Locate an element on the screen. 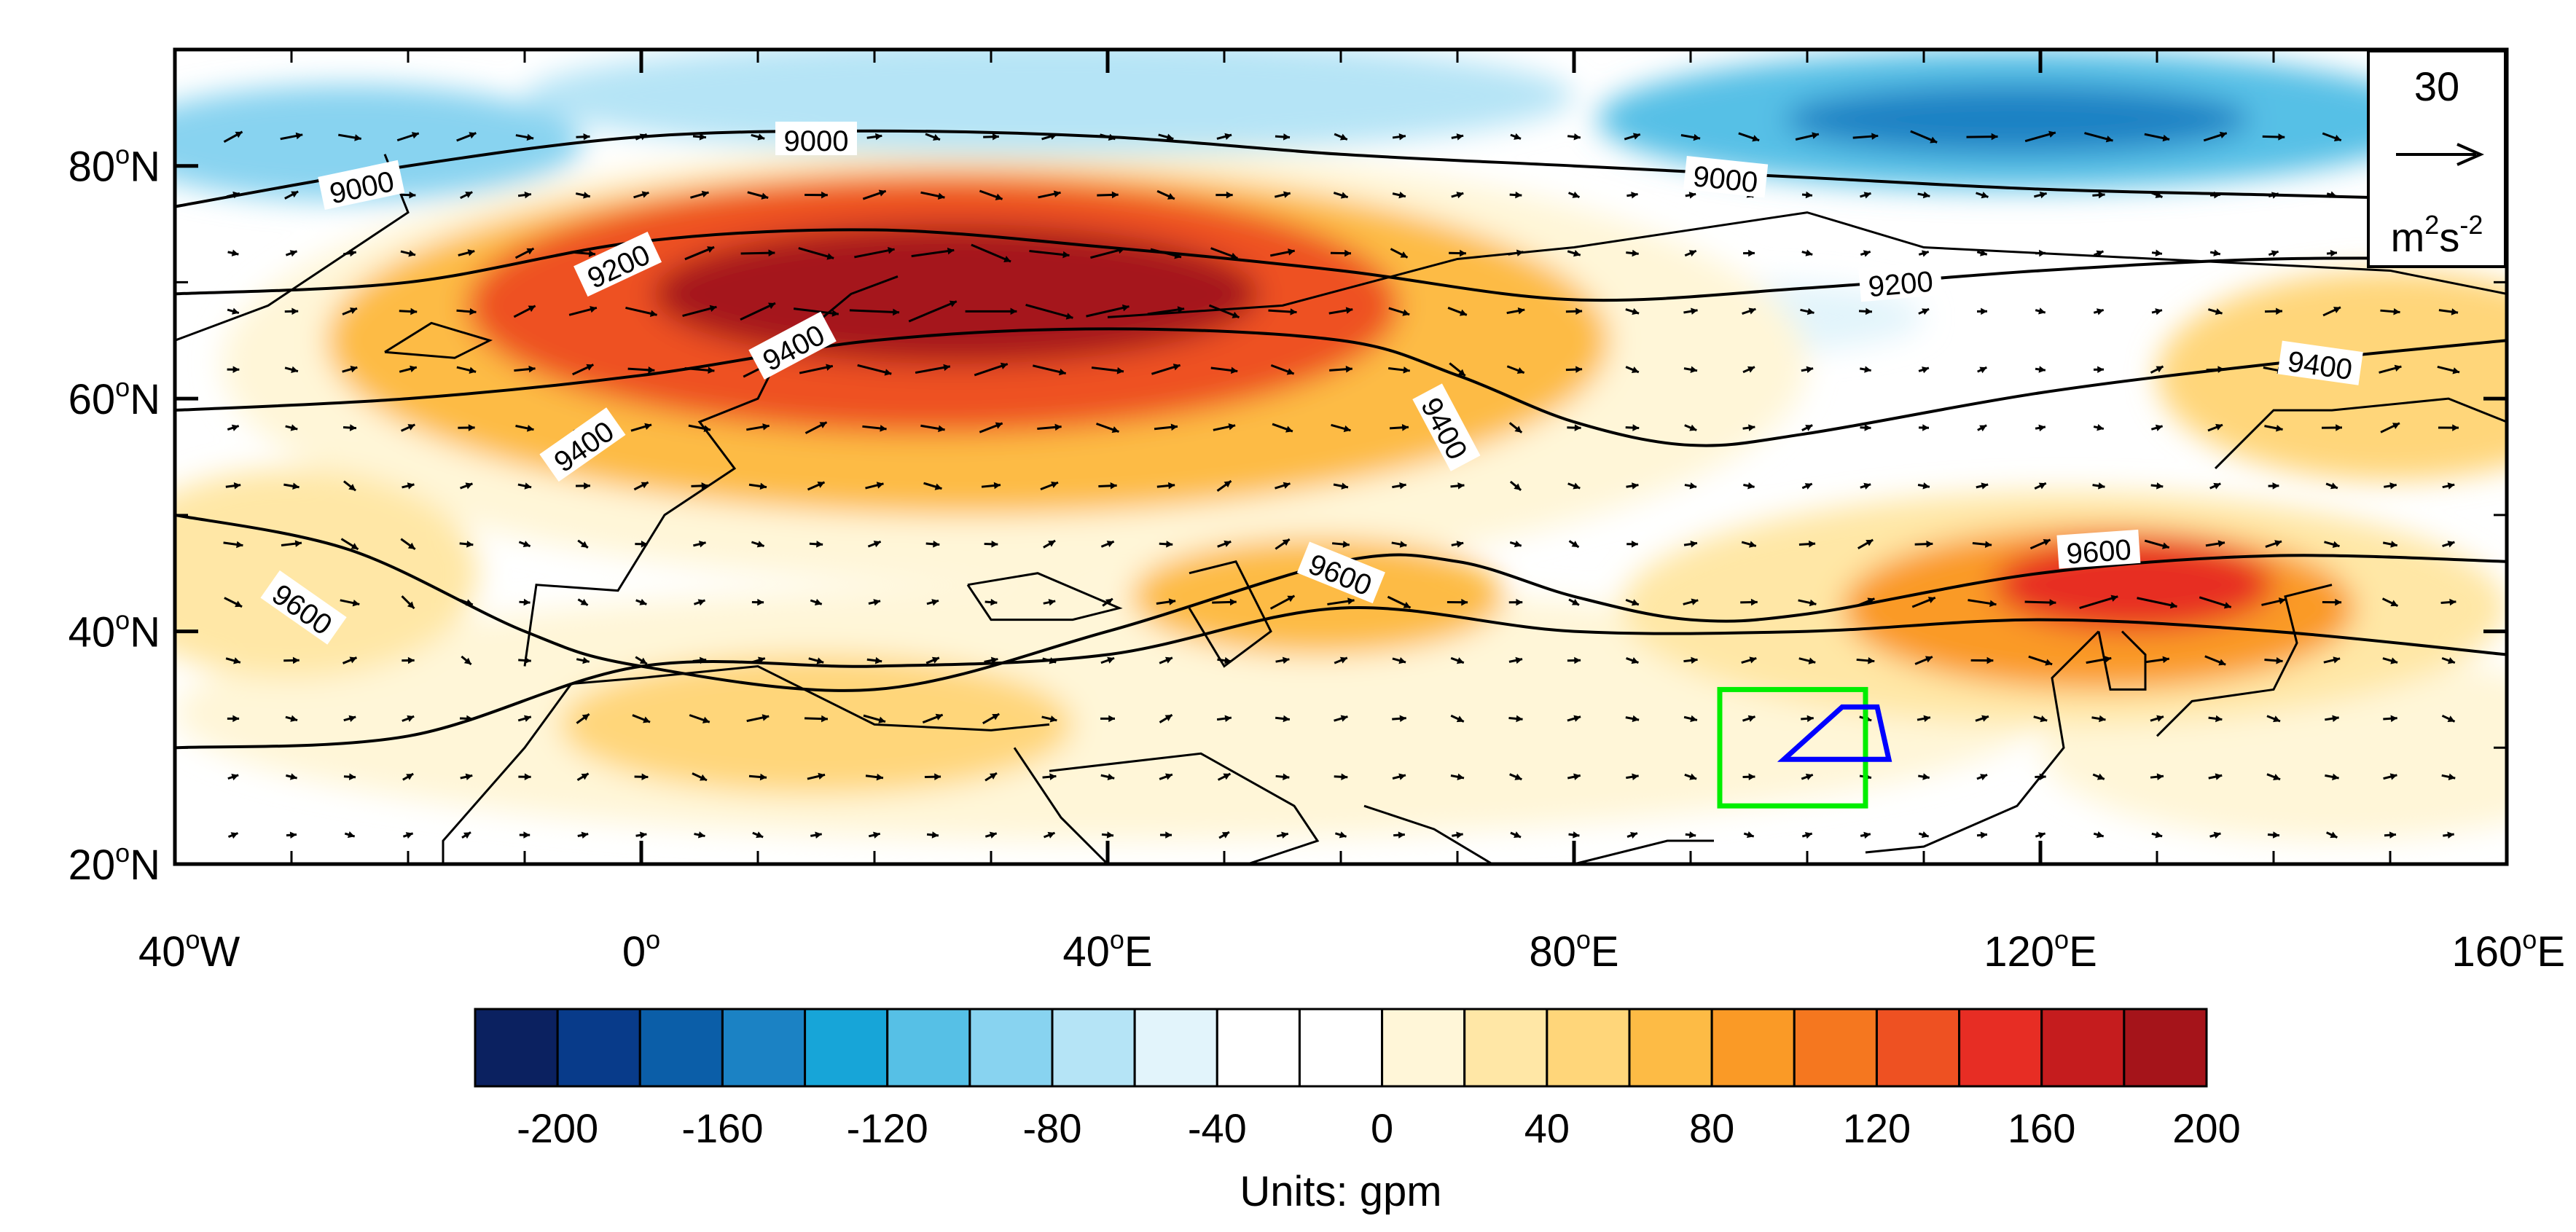  colorbar-boxes is located at coordinates (1341, 1048).